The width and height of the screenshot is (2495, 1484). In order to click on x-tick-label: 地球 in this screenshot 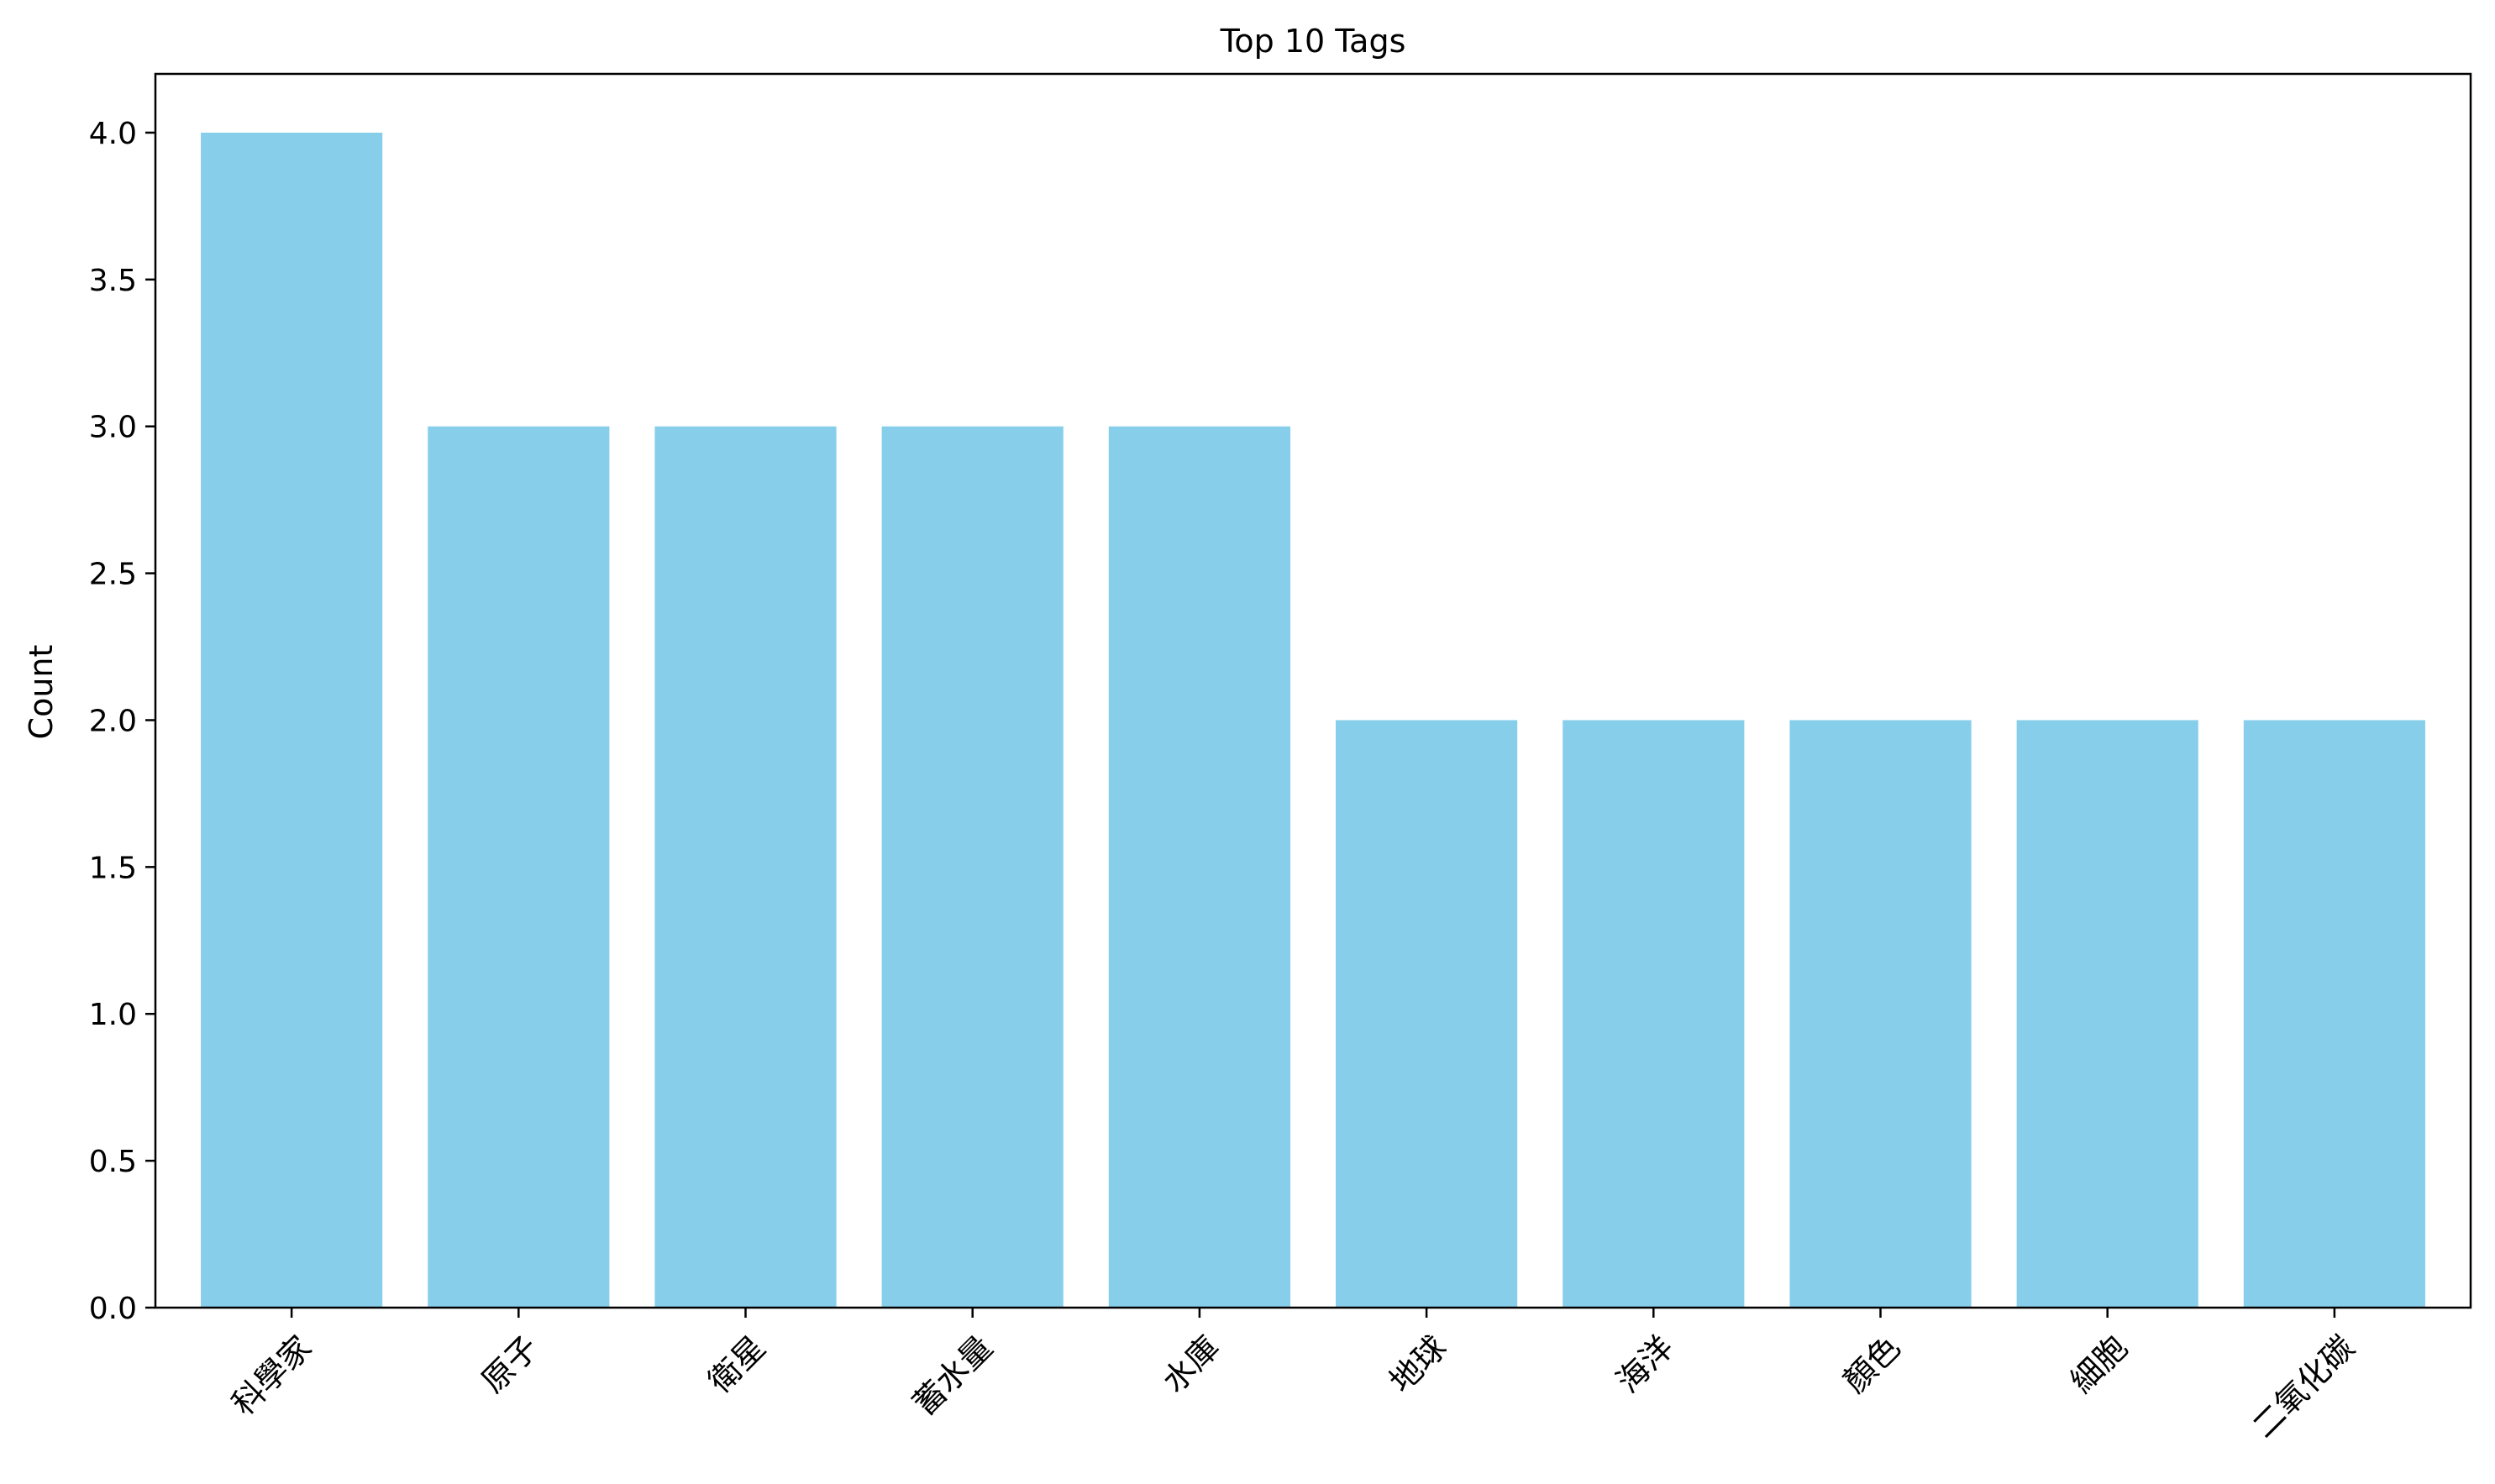, I will do `click(1418, 1365)`.